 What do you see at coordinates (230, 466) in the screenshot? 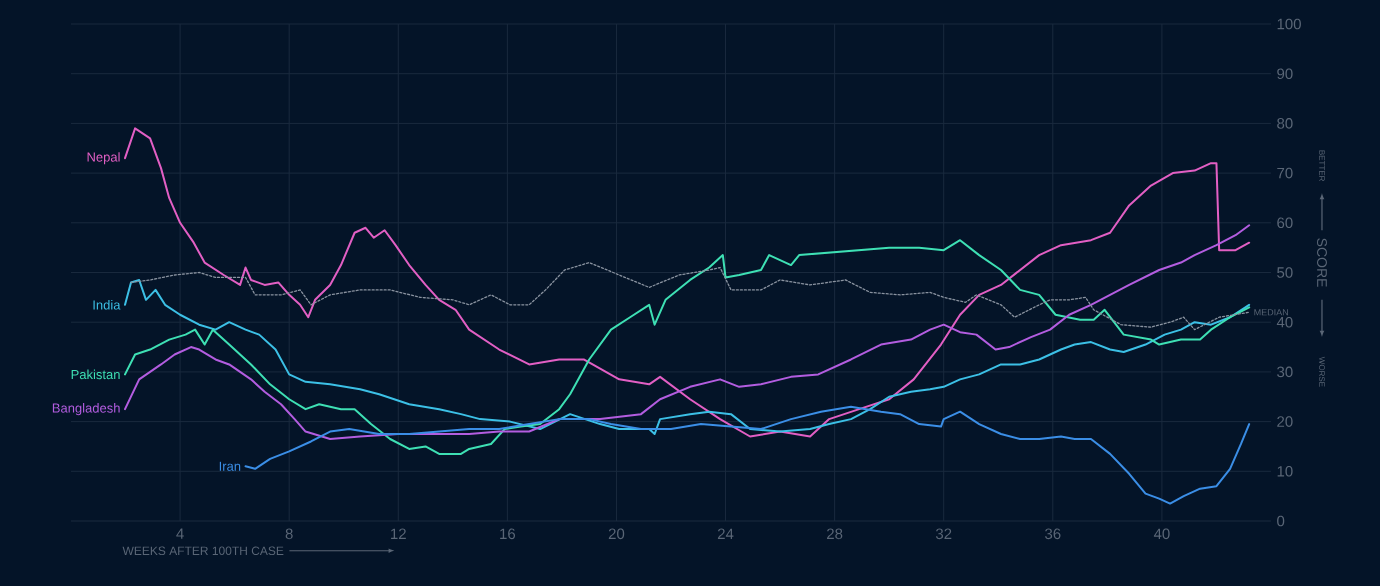
I see `series-label: Iran` at bounding box center [230, 466].